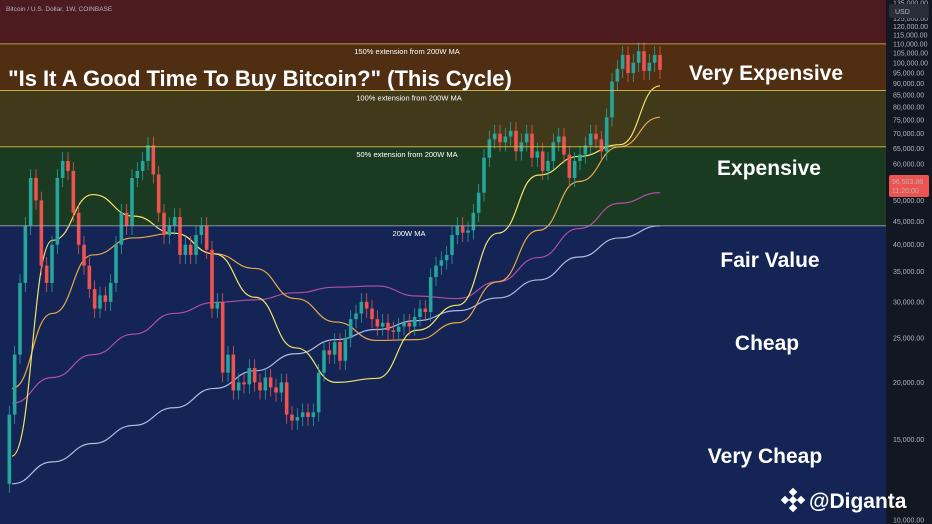 The width and height of the screenshot is (932, 524). I want to click on y-tick-label: 15,000.00, so click(908, 440).